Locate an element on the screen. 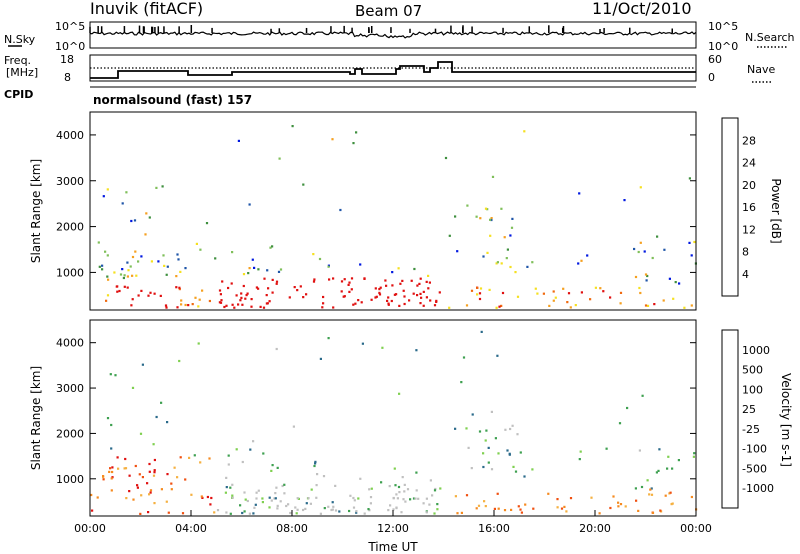 The image size is (800, 554). y-tick-label: 3000 is located at coordinates (70, 388).